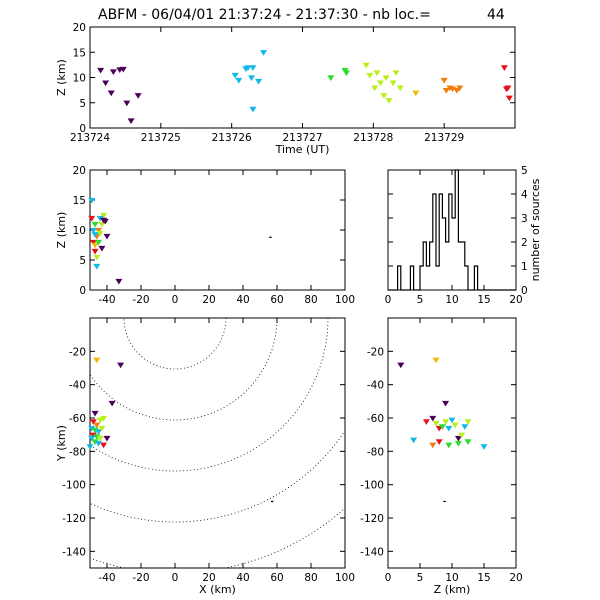  Describe the element at coordinates (90, 138) in the screenshot. I see `x-tick-label: 213724` at that location.